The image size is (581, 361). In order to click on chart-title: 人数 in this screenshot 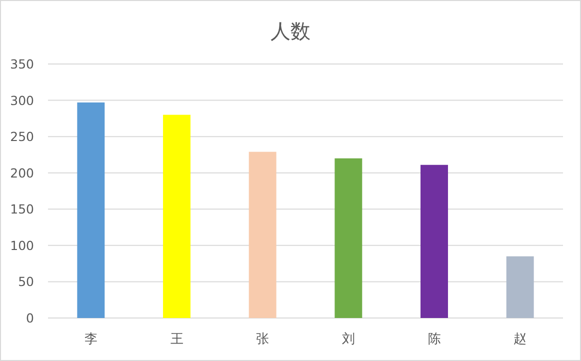, I will do `click(290, 31)`.